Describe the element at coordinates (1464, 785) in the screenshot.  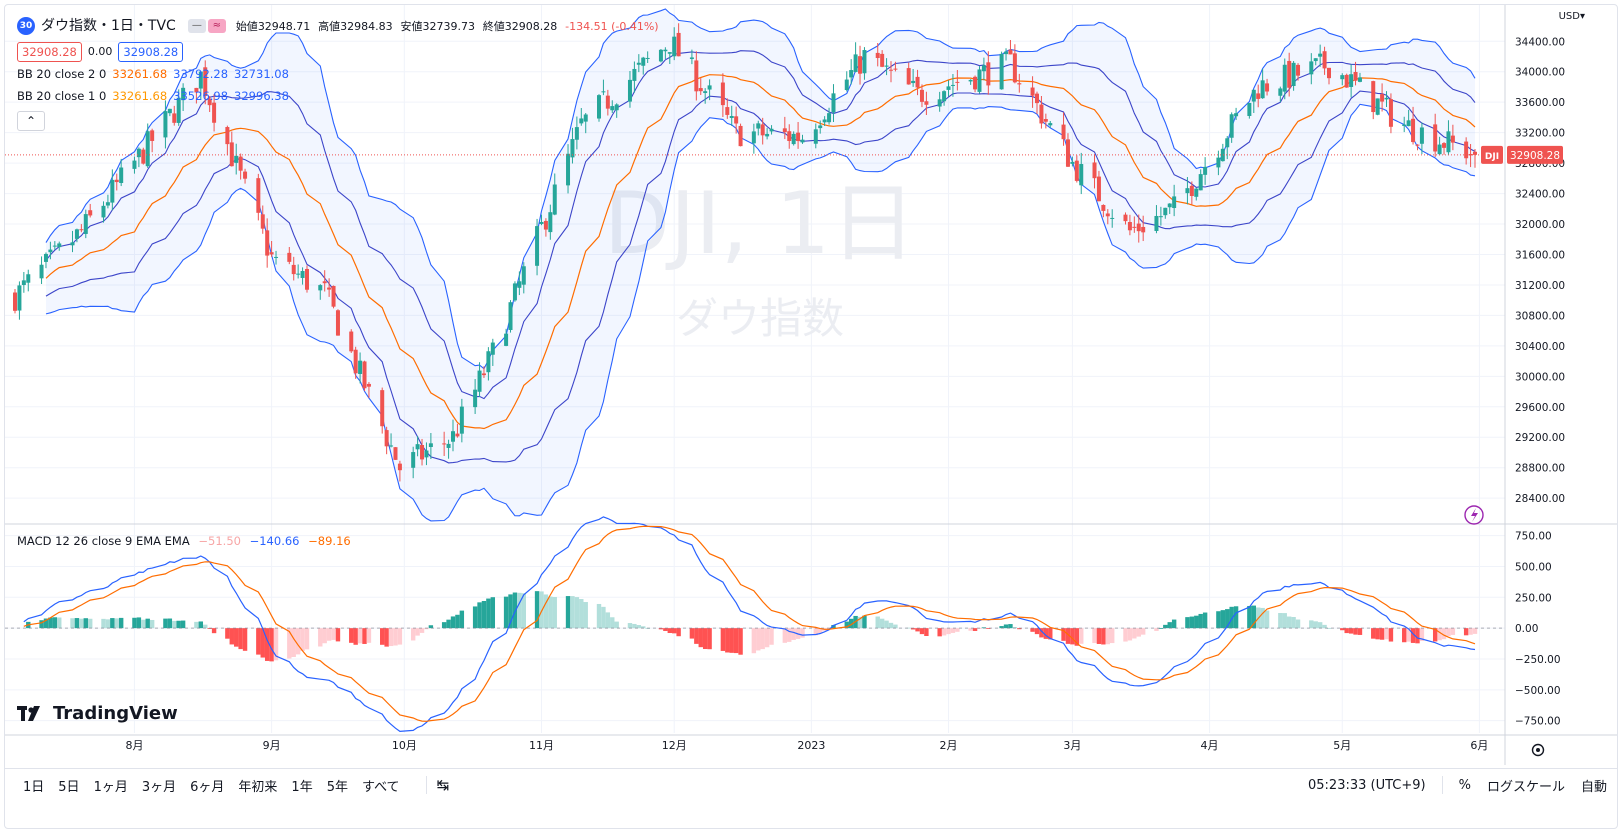
I see `percent-toggle: %` at that location.